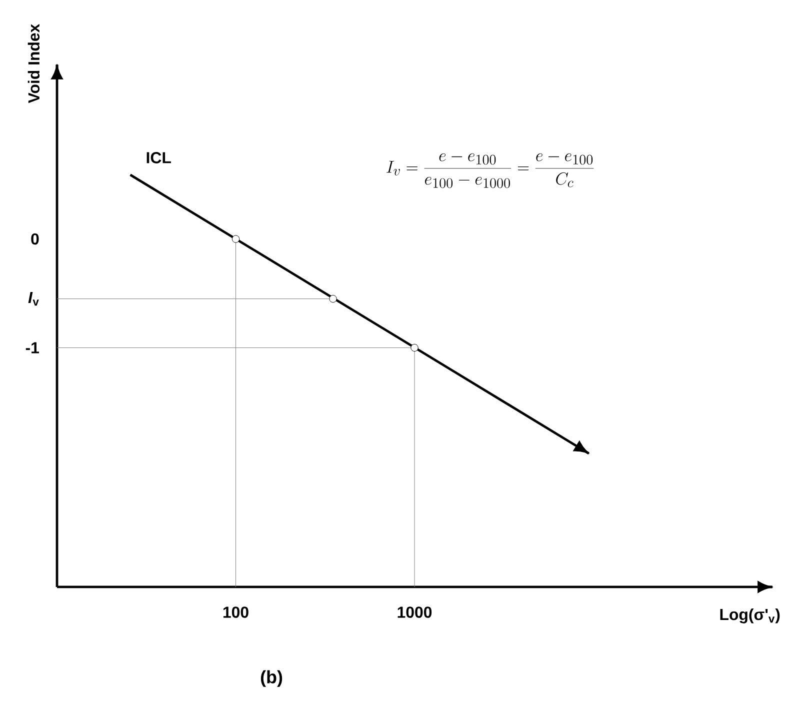 This screenshot has width=799, height=703. I want to click on y-tick-label: -1, so click(32, 348).